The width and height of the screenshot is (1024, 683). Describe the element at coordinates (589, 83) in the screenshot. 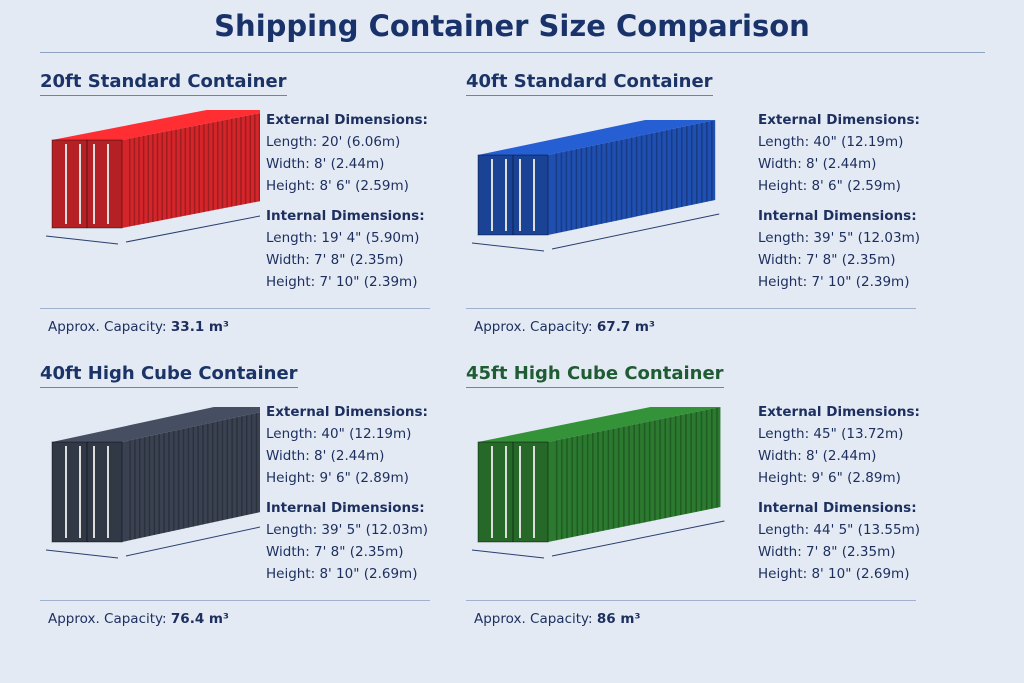

I see `container-title: 40ft Standard Container` at that location.